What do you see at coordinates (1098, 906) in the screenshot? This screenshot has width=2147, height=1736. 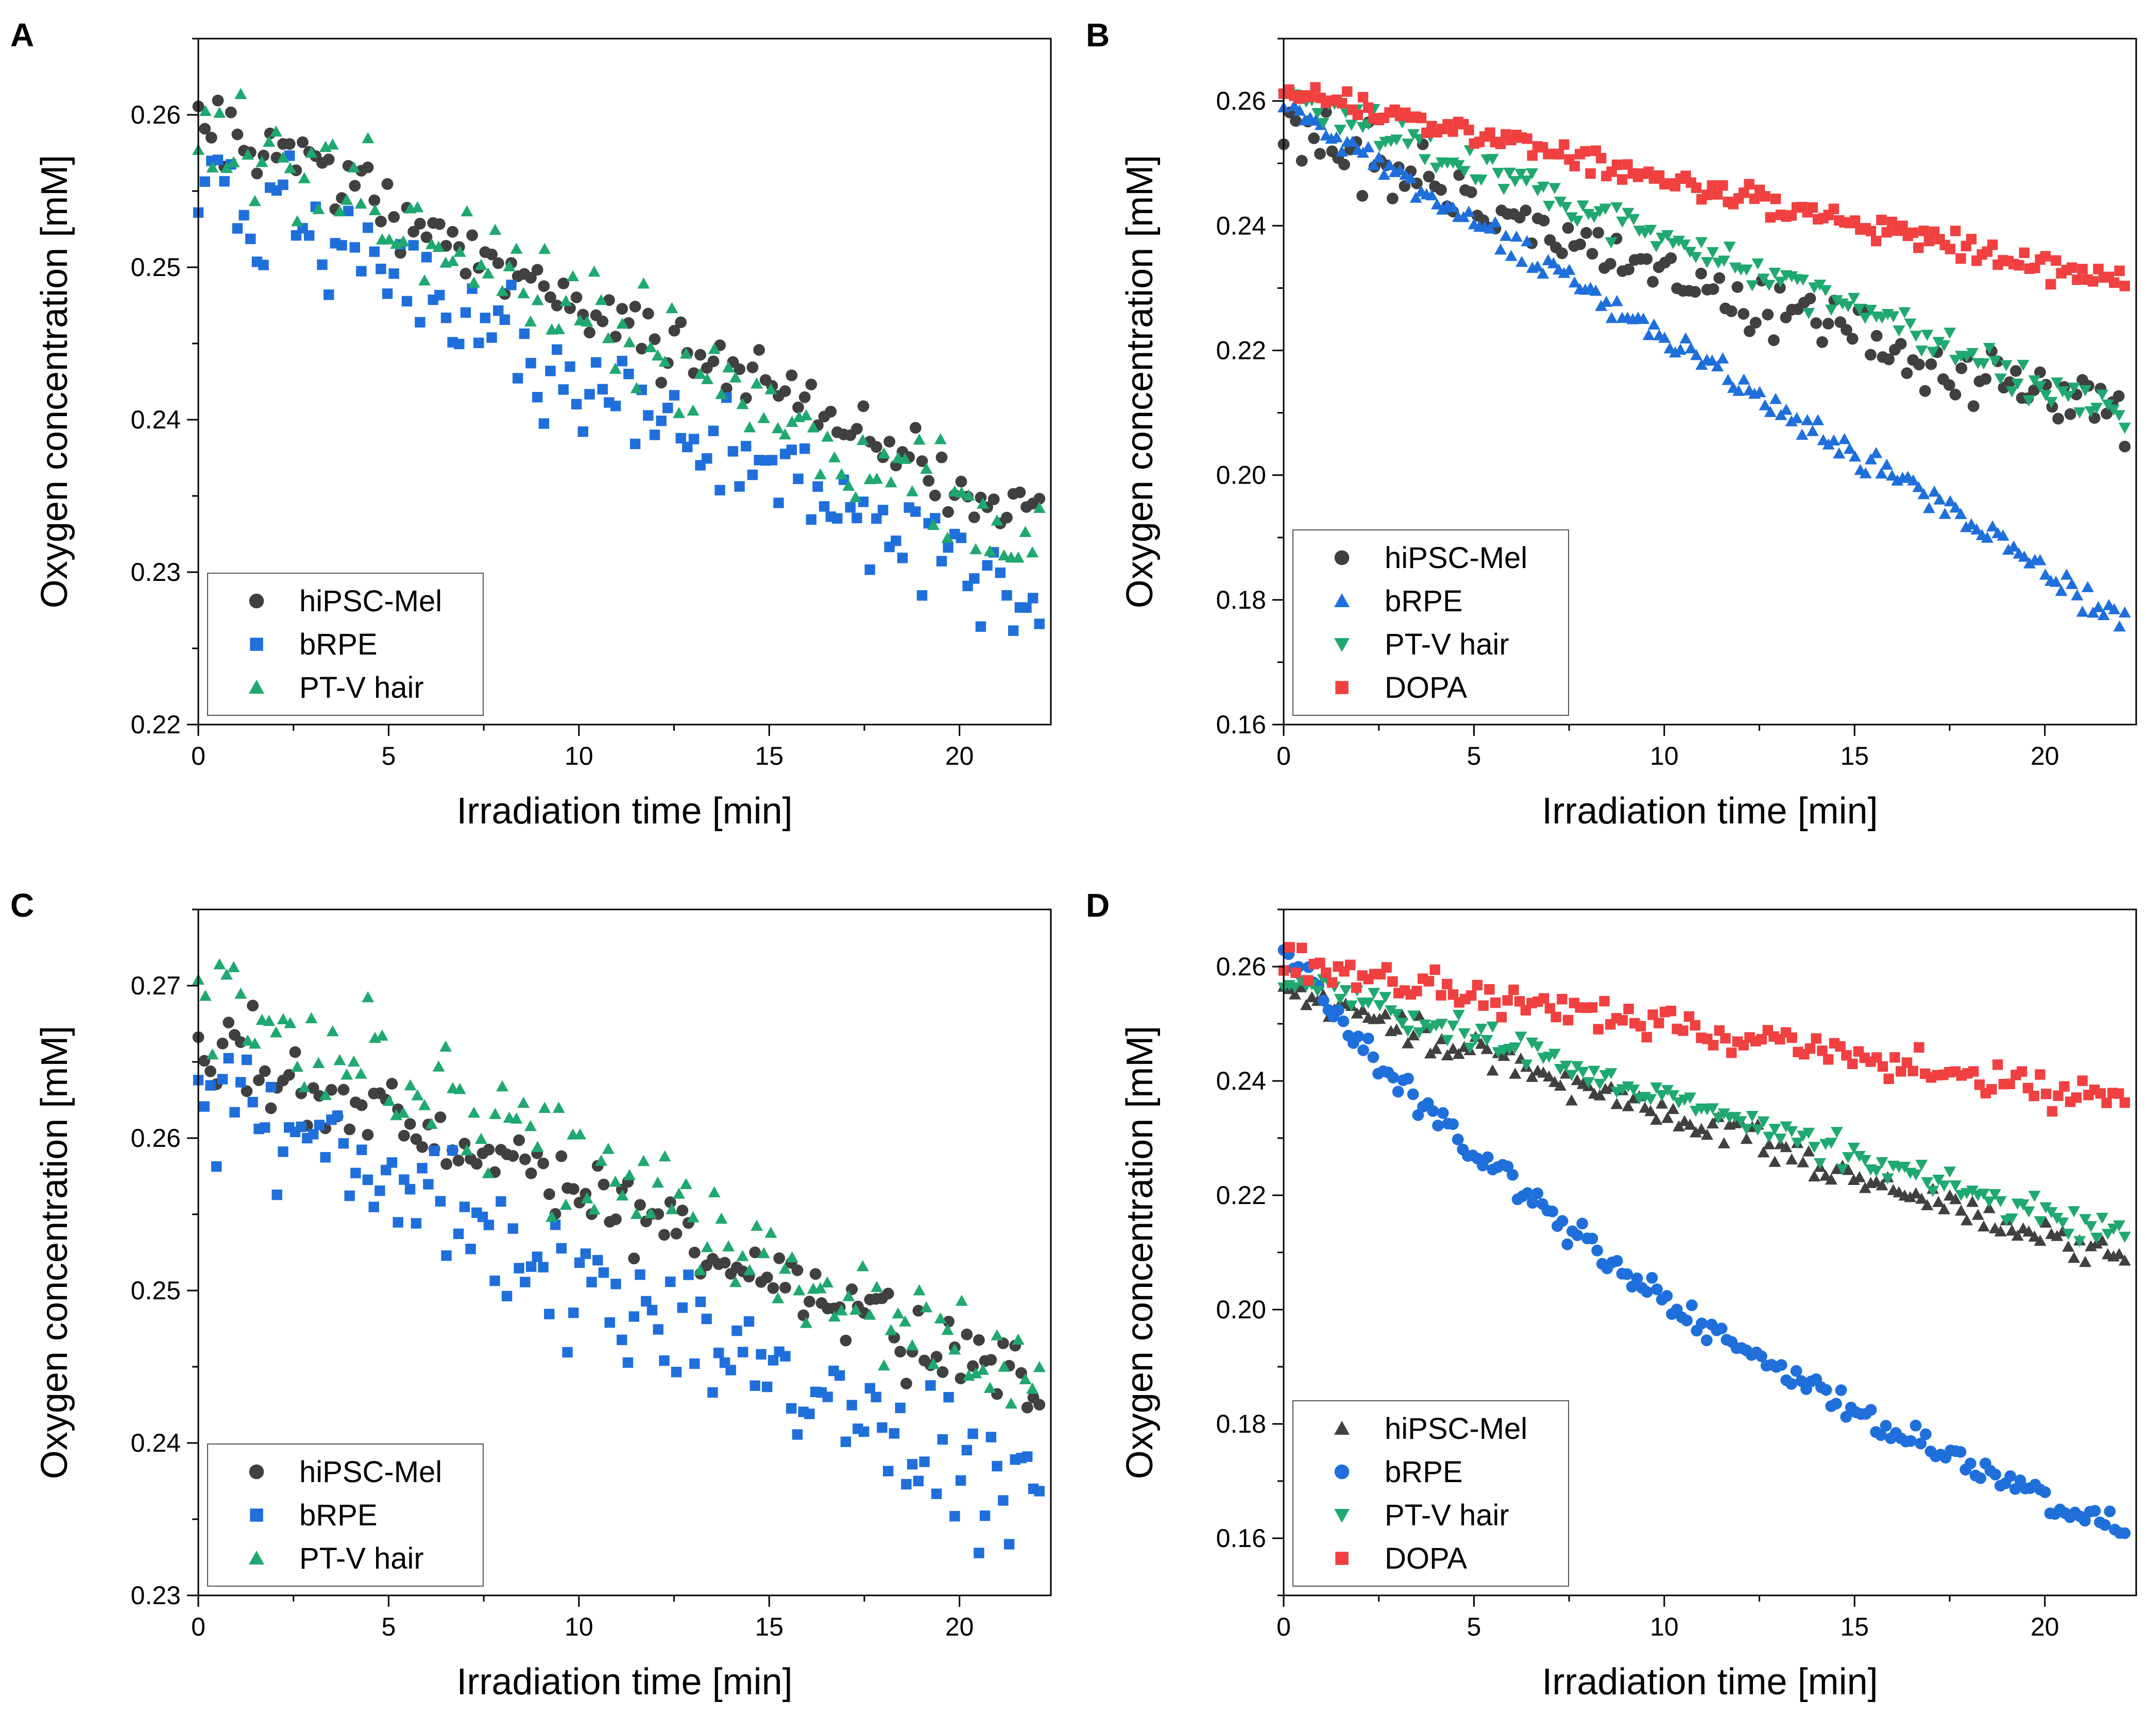 I see `panel-label: D` at bounding box center [1098, 906].